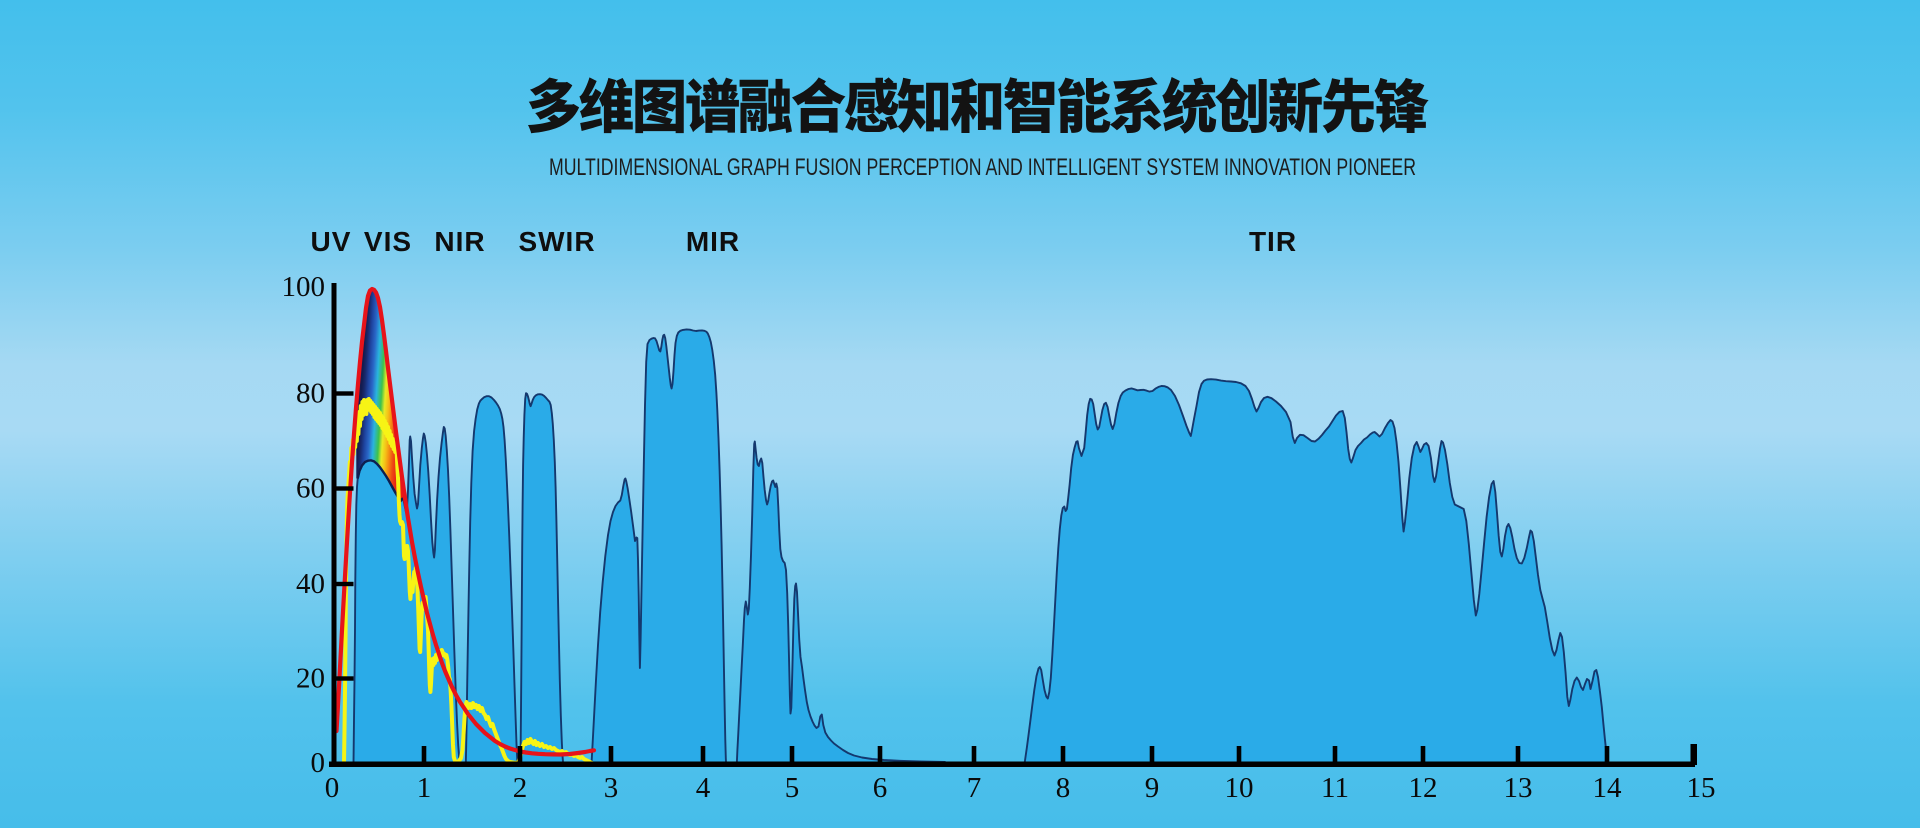 Image resolution: width=1920 pixels, height=828 pixels. What do you see at coordinates (792, 788) in the screenshot?
I see `svg-text: 5` at bounding box center [792, 788].